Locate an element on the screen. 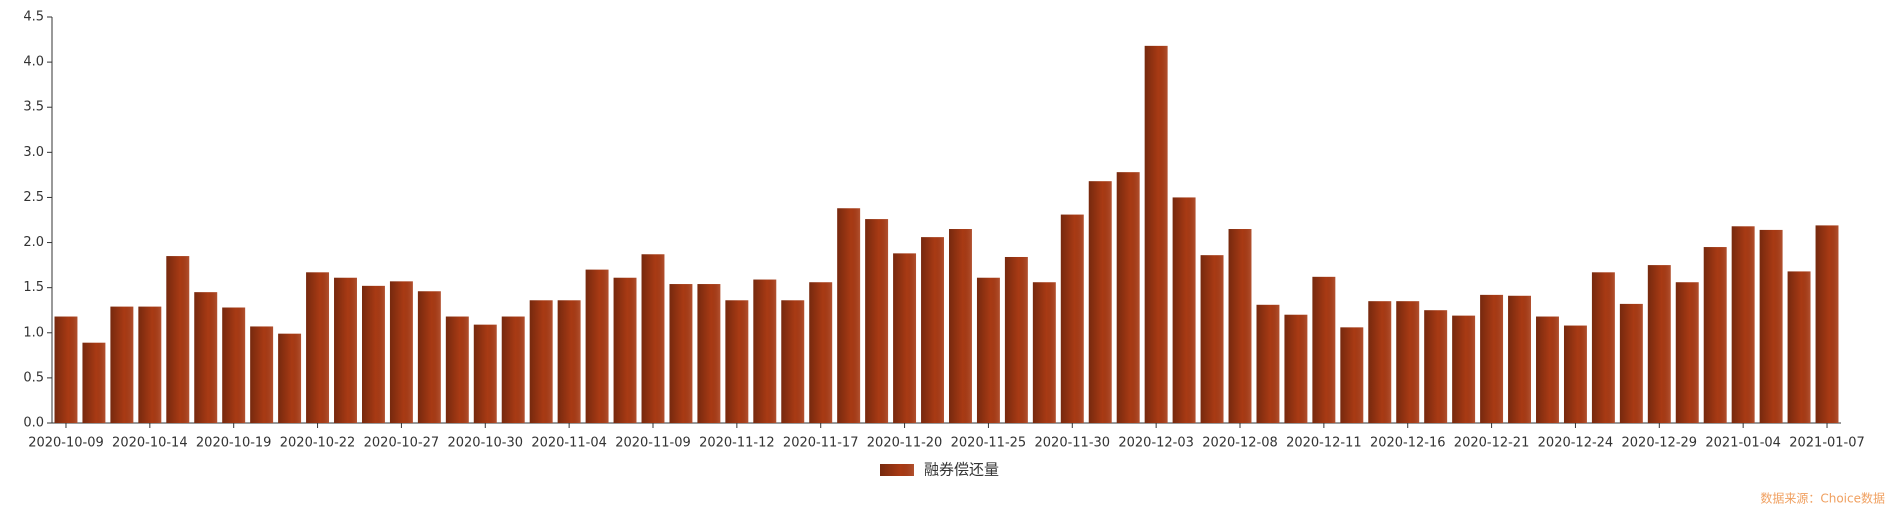 The image size is (1889, 507). y-tick-label: 2.0 is located at coordinates (33, 242).